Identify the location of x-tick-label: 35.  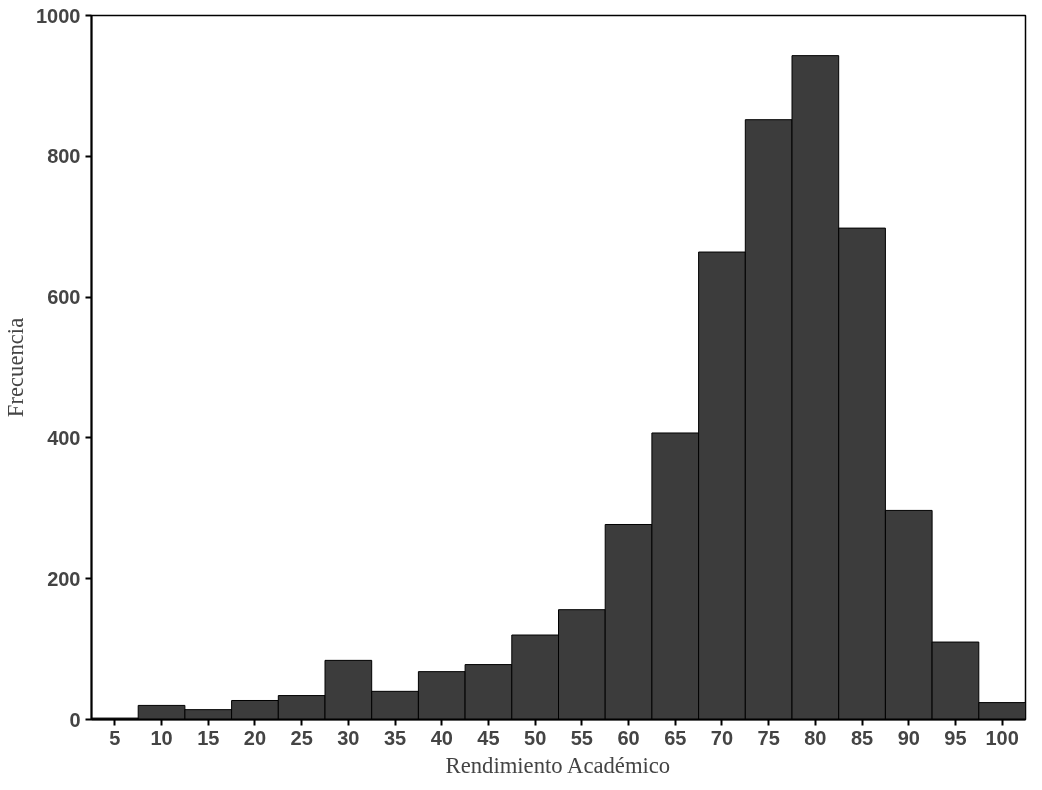
(395, 737).